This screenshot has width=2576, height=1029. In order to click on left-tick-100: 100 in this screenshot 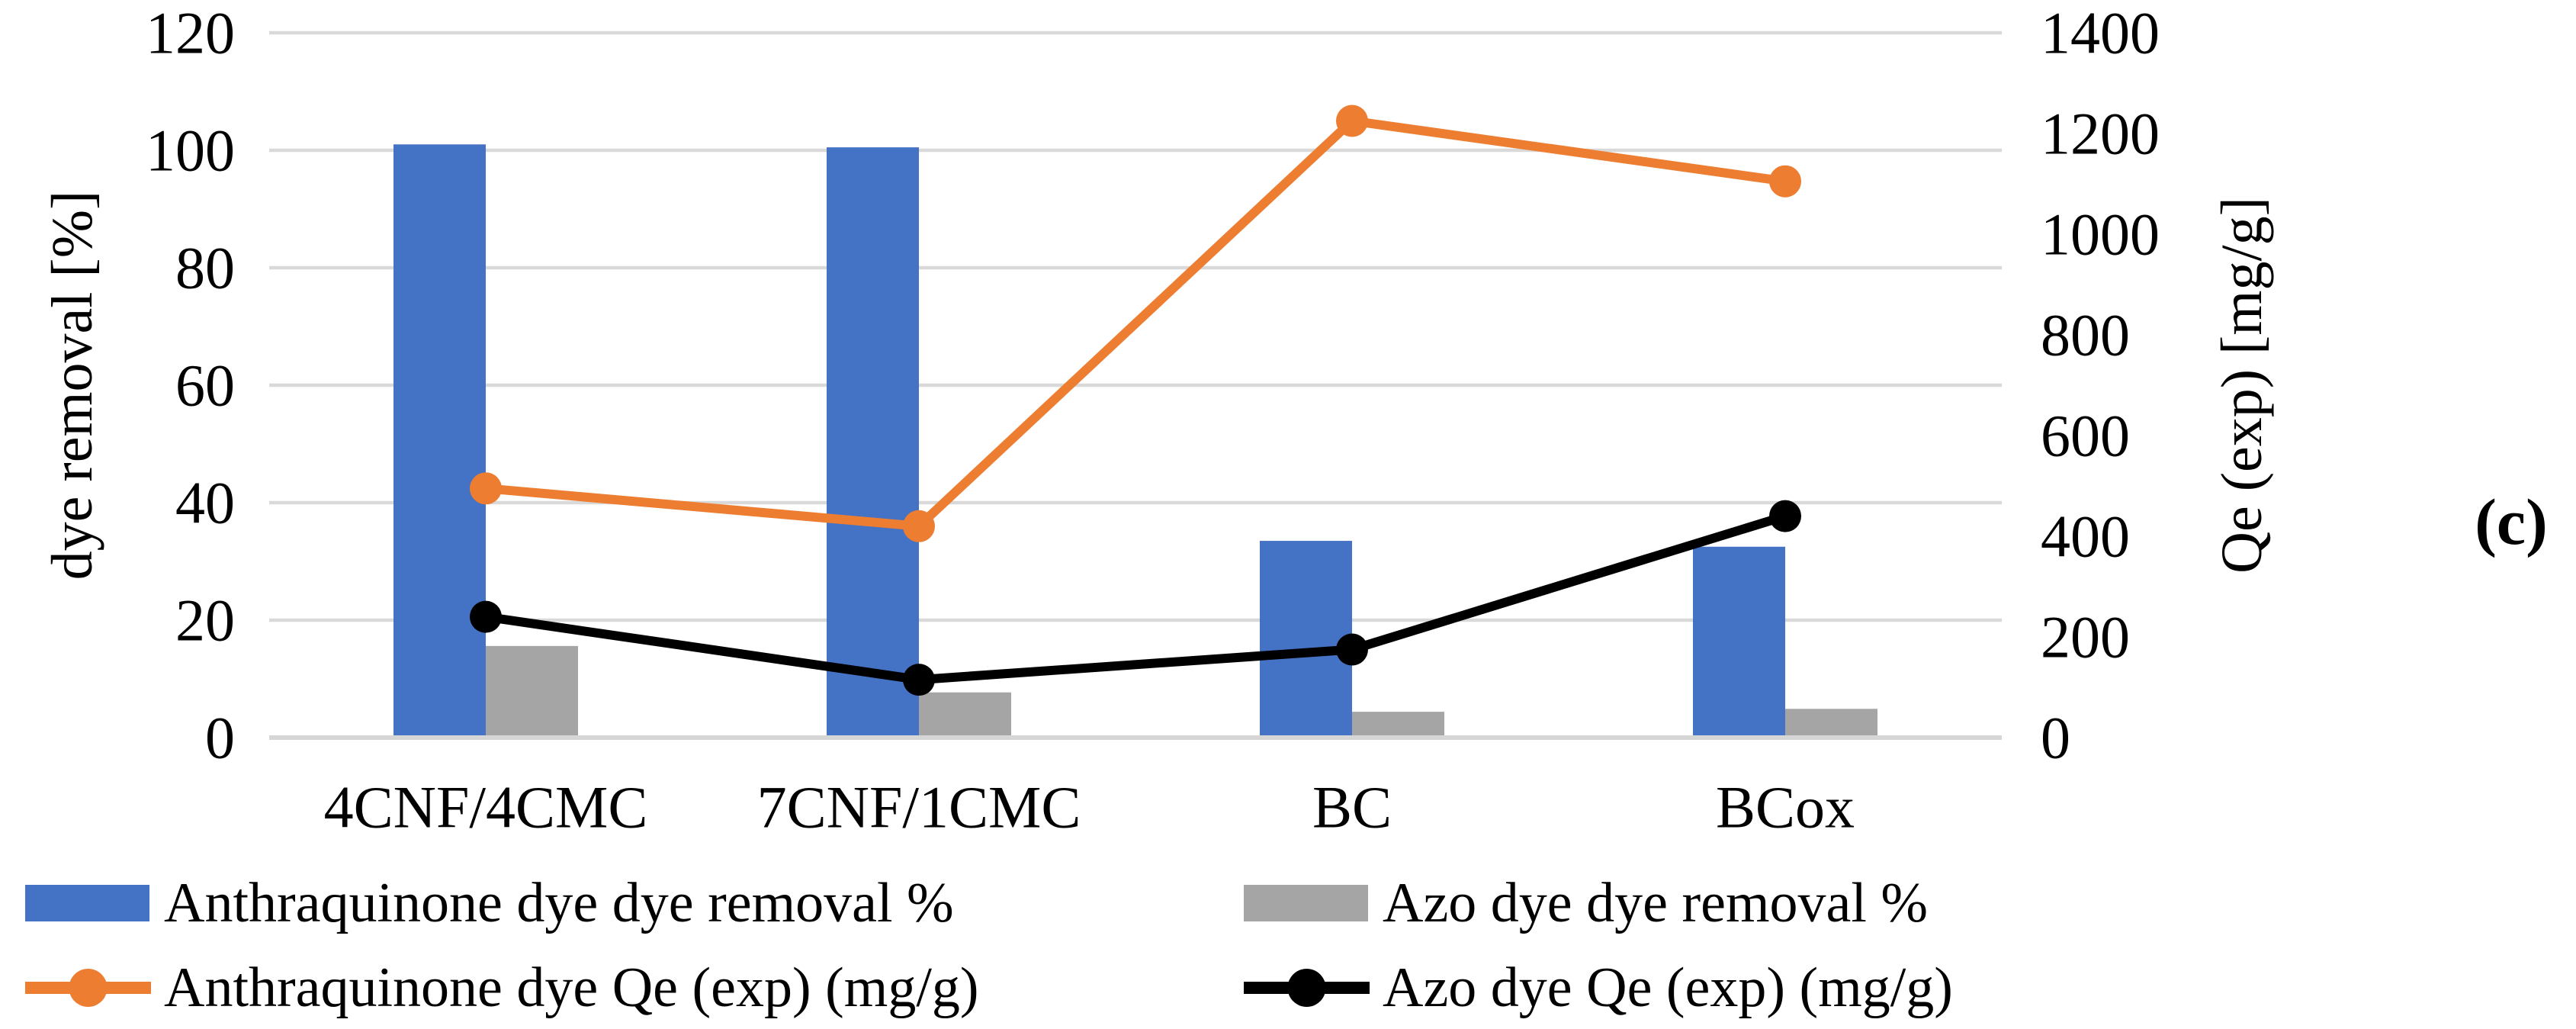, I will do `click(190, 150)`.